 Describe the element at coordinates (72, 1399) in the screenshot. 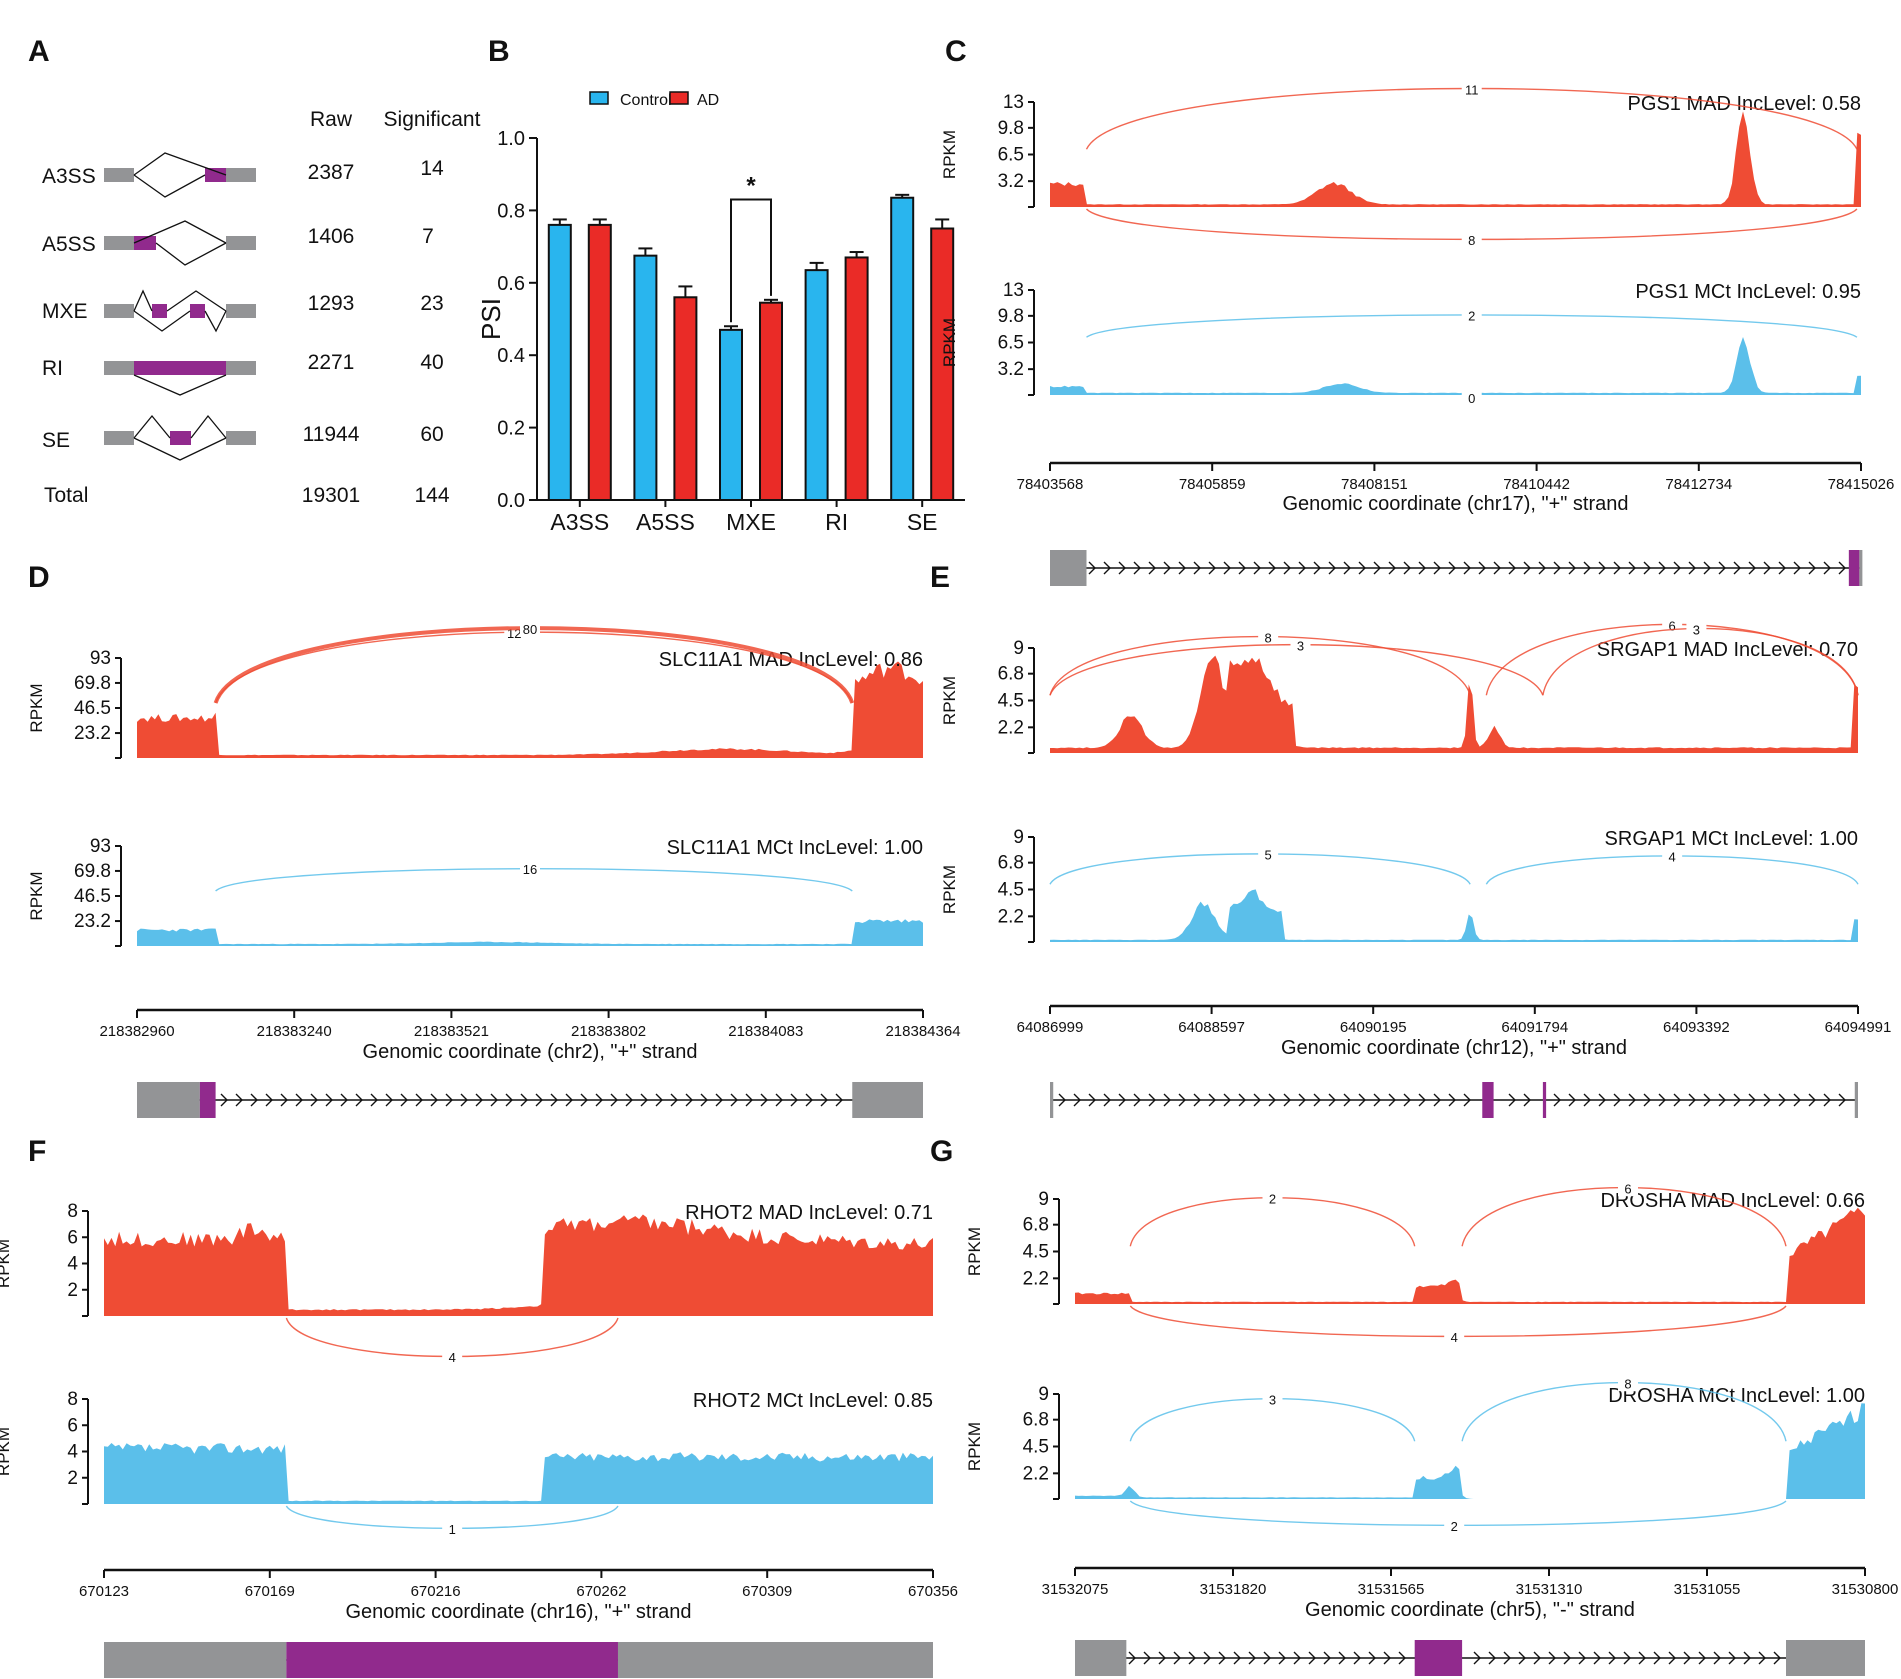

I see `y-tick-label: 8` at that location.